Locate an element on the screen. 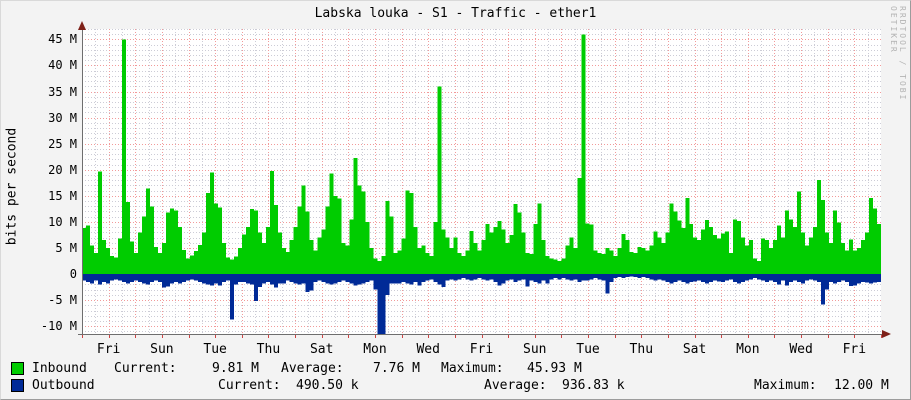 Image resolution: width=911 pixels, height=400 pixels. y-tick-label: 20 M is located at coordinates (62, 169).